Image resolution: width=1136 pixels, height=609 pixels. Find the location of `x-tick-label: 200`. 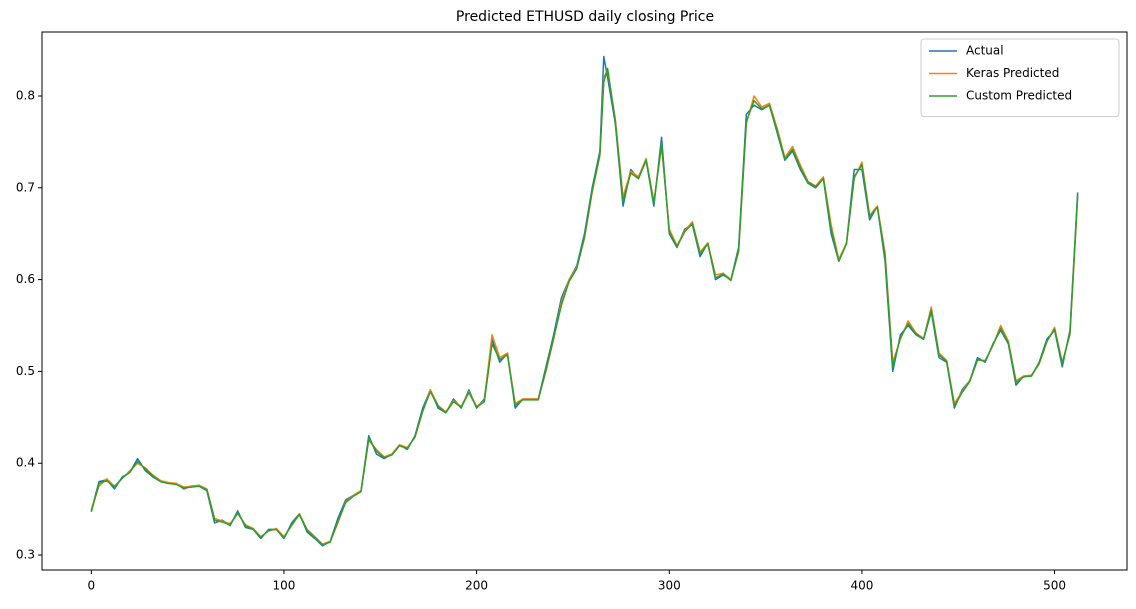

x-tick-label: 200 is located at coordinates (476, 586).